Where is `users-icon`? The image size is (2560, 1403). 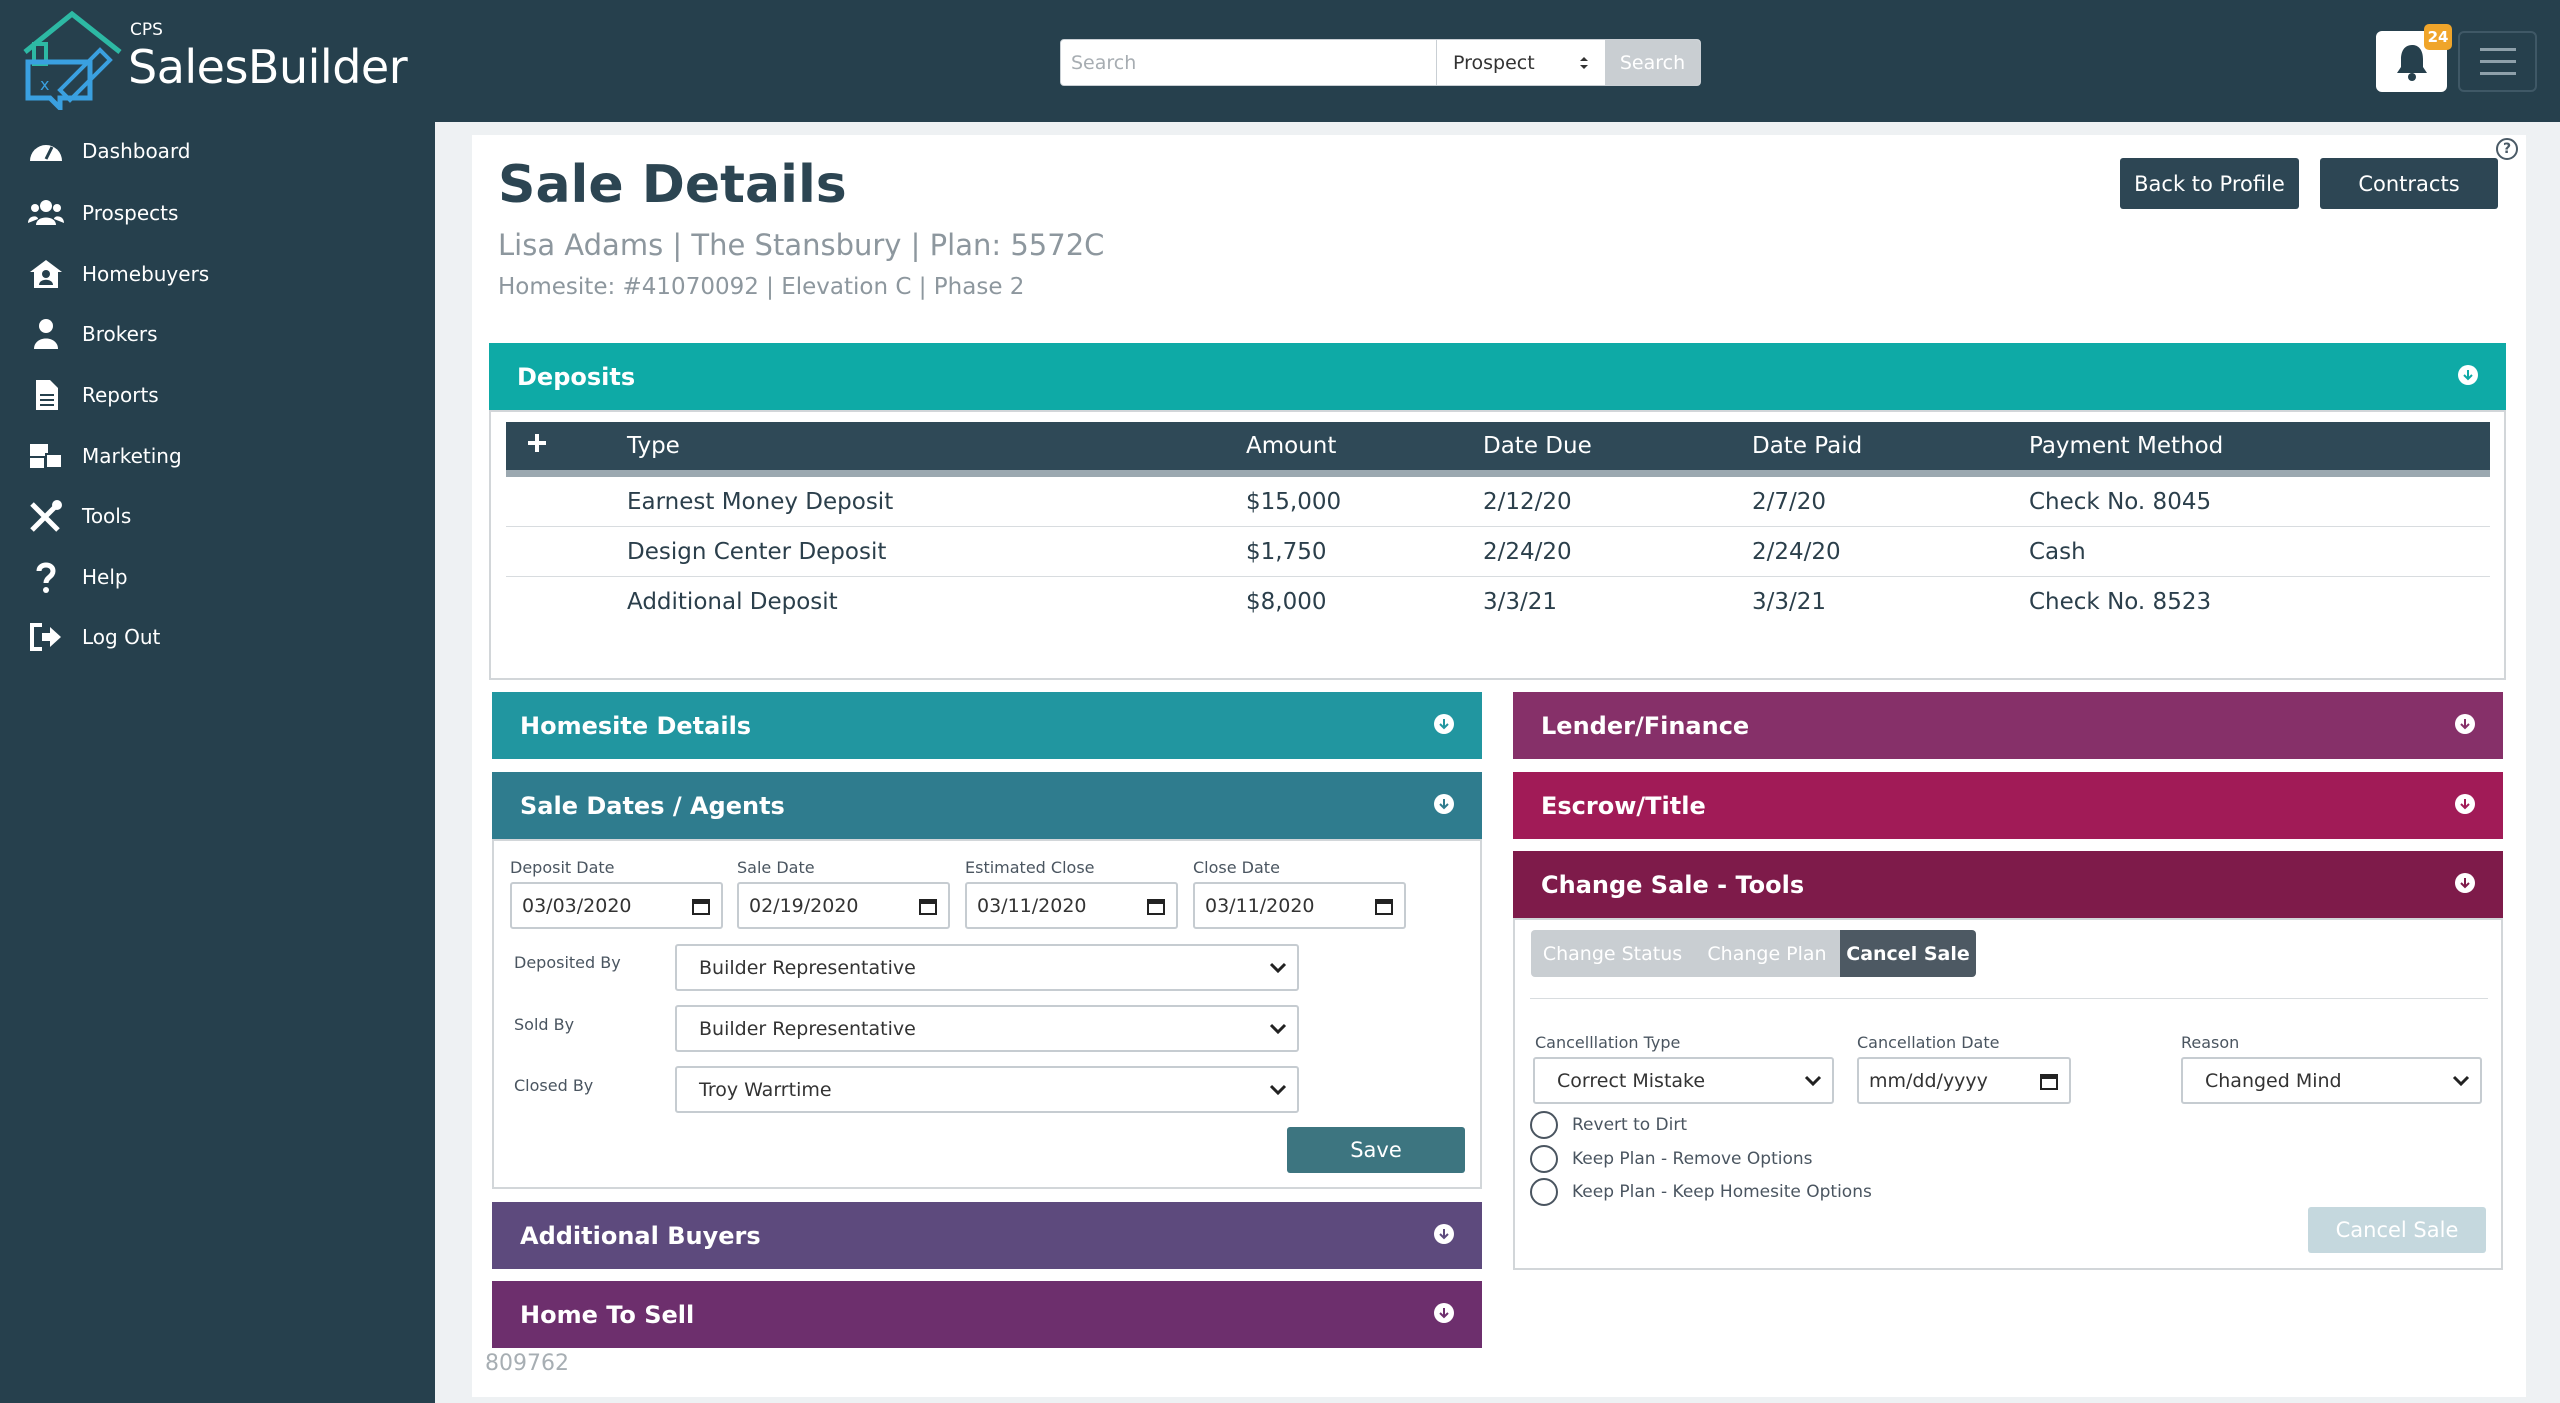 users-icon is located at coordinates (46, 212).